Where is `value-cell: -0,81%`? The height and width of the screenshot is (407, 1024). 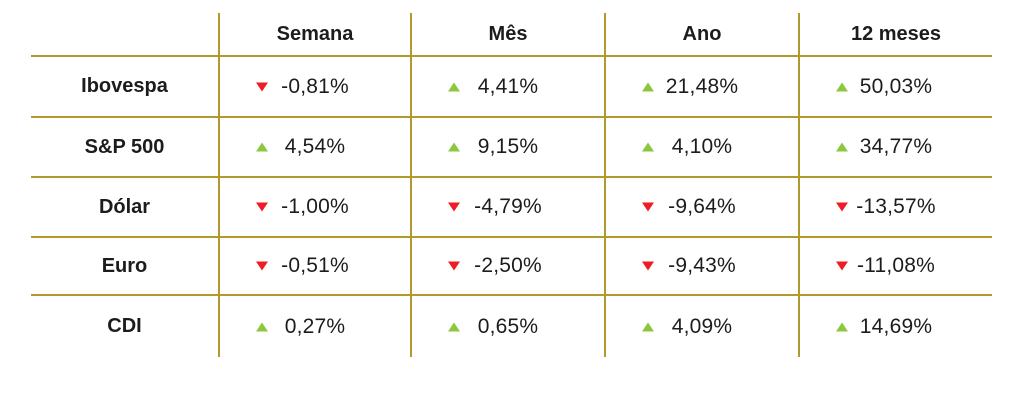
value-cell: -0,81% is located at coordinates (314, 87).